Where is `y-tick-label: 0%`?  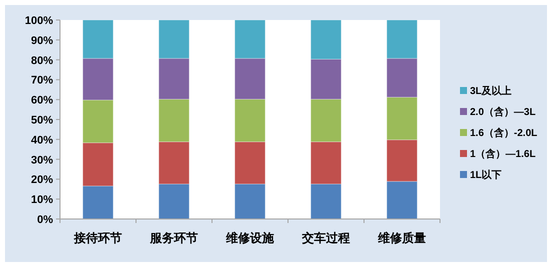
y-tick-label: 0% is located at coordinates (45, 220).